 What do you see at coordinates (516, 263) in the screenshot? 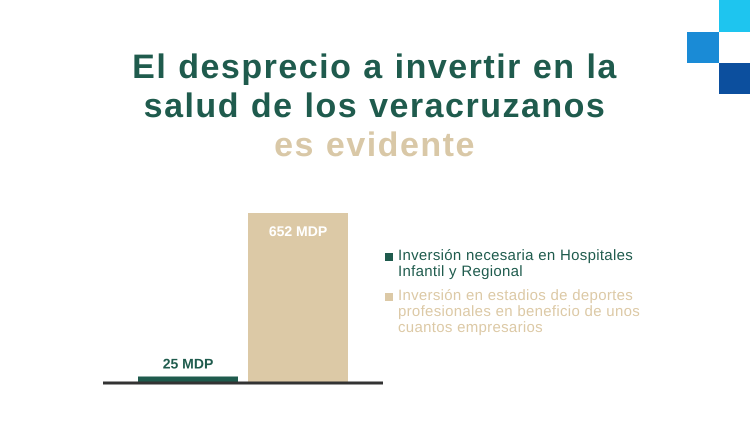
I see `legend-label: Inversión necesaria en Hospitales Infantil y Regional` at bounding box center [516, 263].